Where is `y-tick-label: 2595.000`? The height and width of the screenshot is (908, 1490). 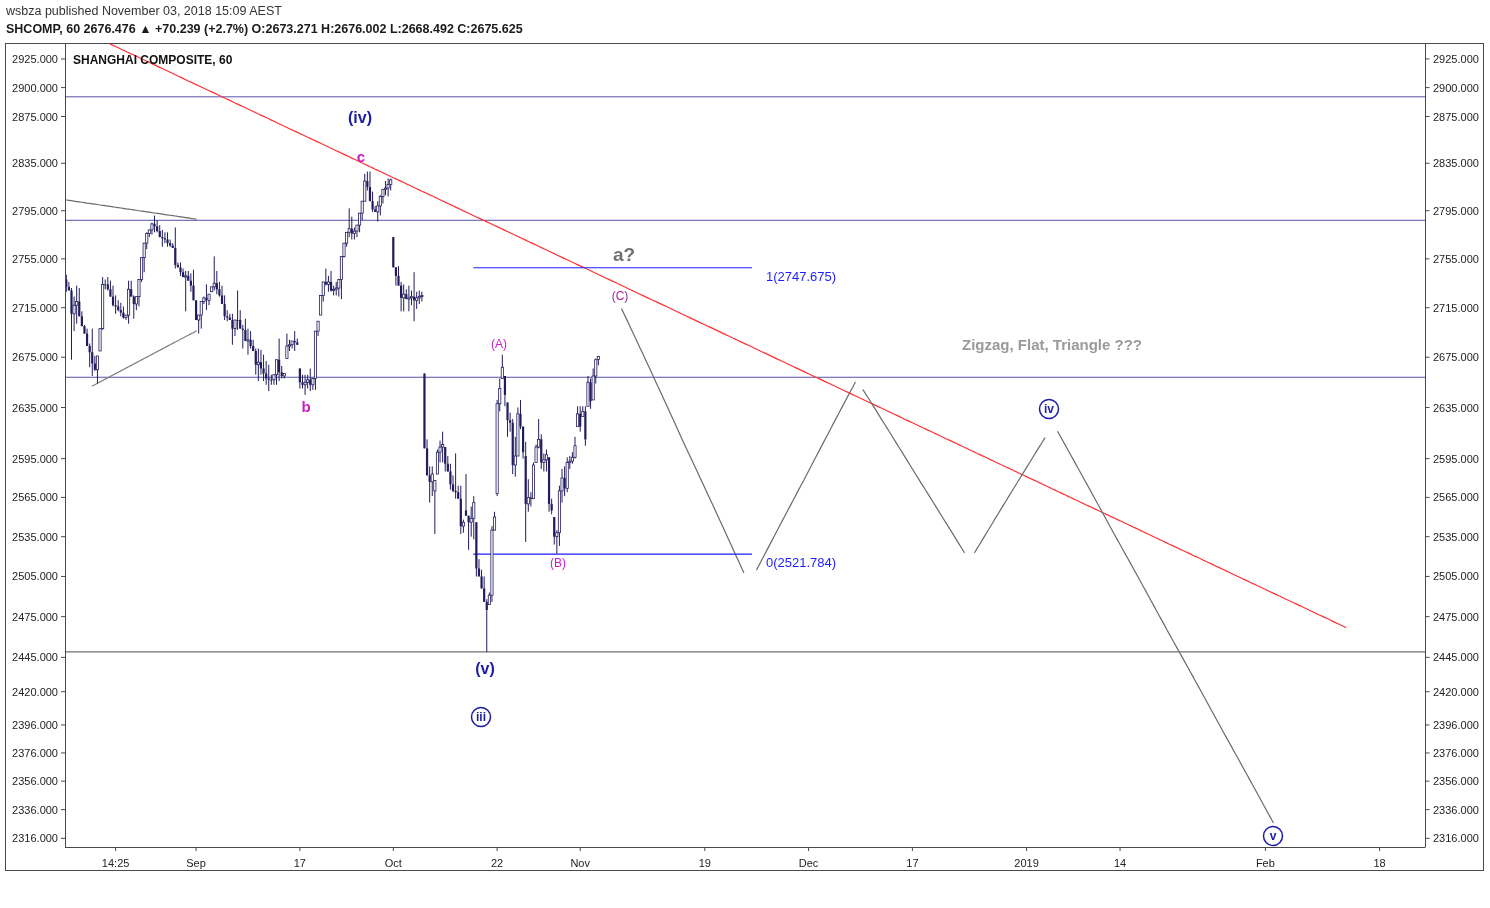 y-tick-label: 2595.000 is located at coordinates (35, 458).